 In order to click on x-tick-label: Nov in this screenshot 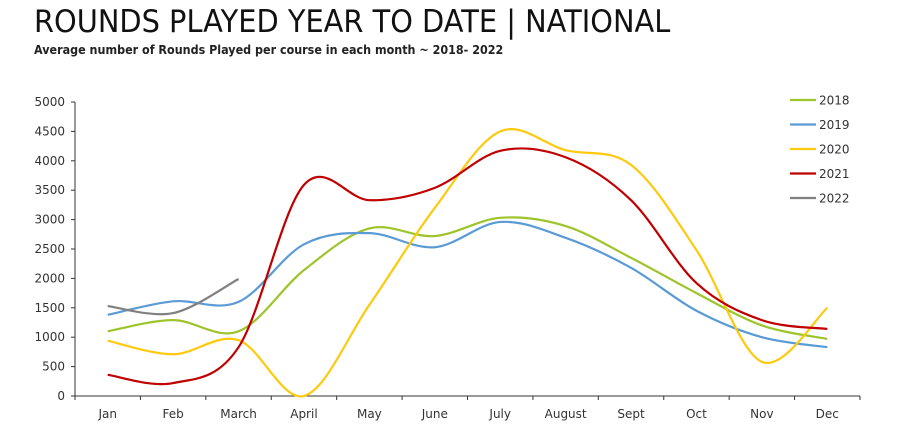, I will do `click(761, 414)`.